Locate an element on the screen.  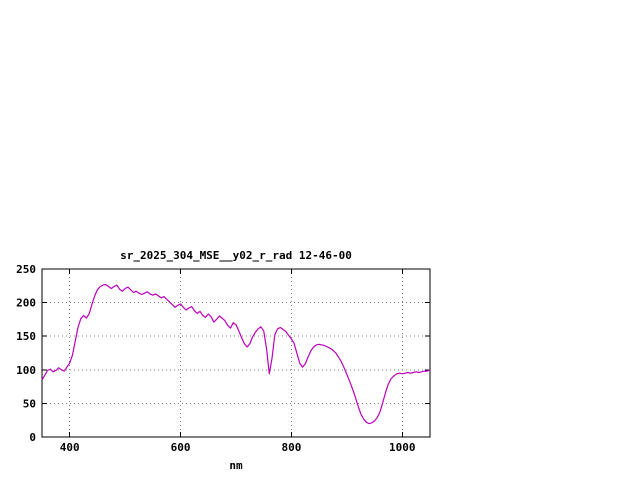
chart-title: sr_2025_304_MSE__y02_r_rad 12-46-00 is located at coordinates (236, 255).